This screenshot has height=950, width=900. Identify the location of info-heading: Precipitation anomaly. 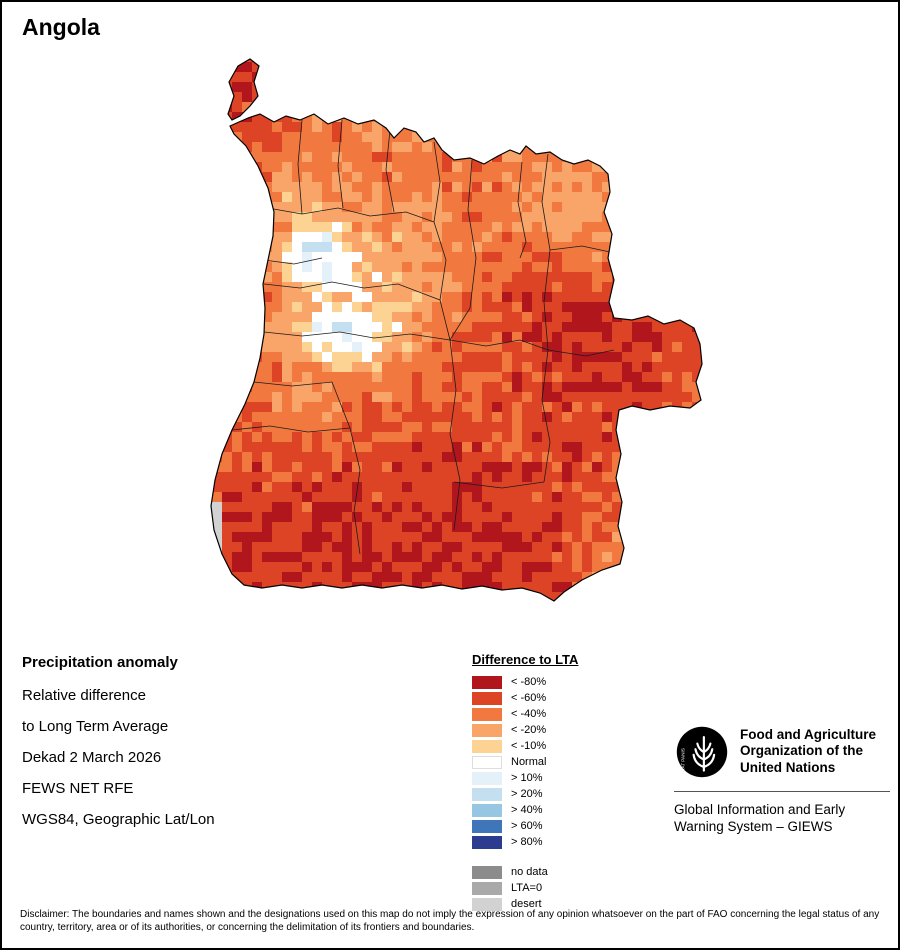
(100, 662).